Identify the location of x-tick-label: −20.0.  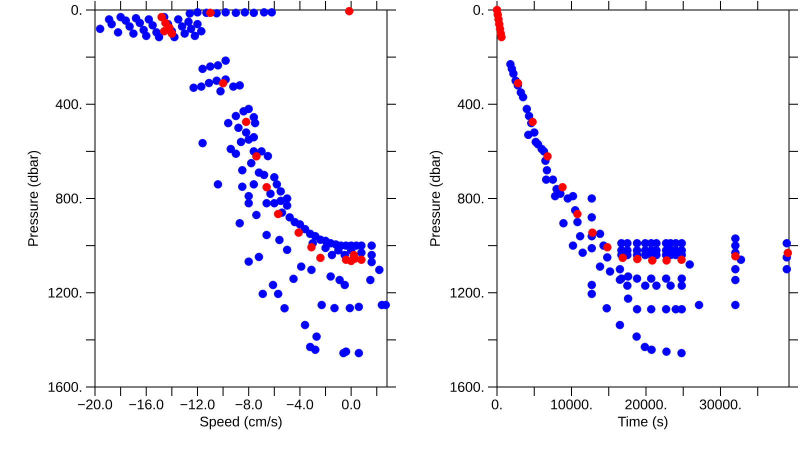
(95, 405).